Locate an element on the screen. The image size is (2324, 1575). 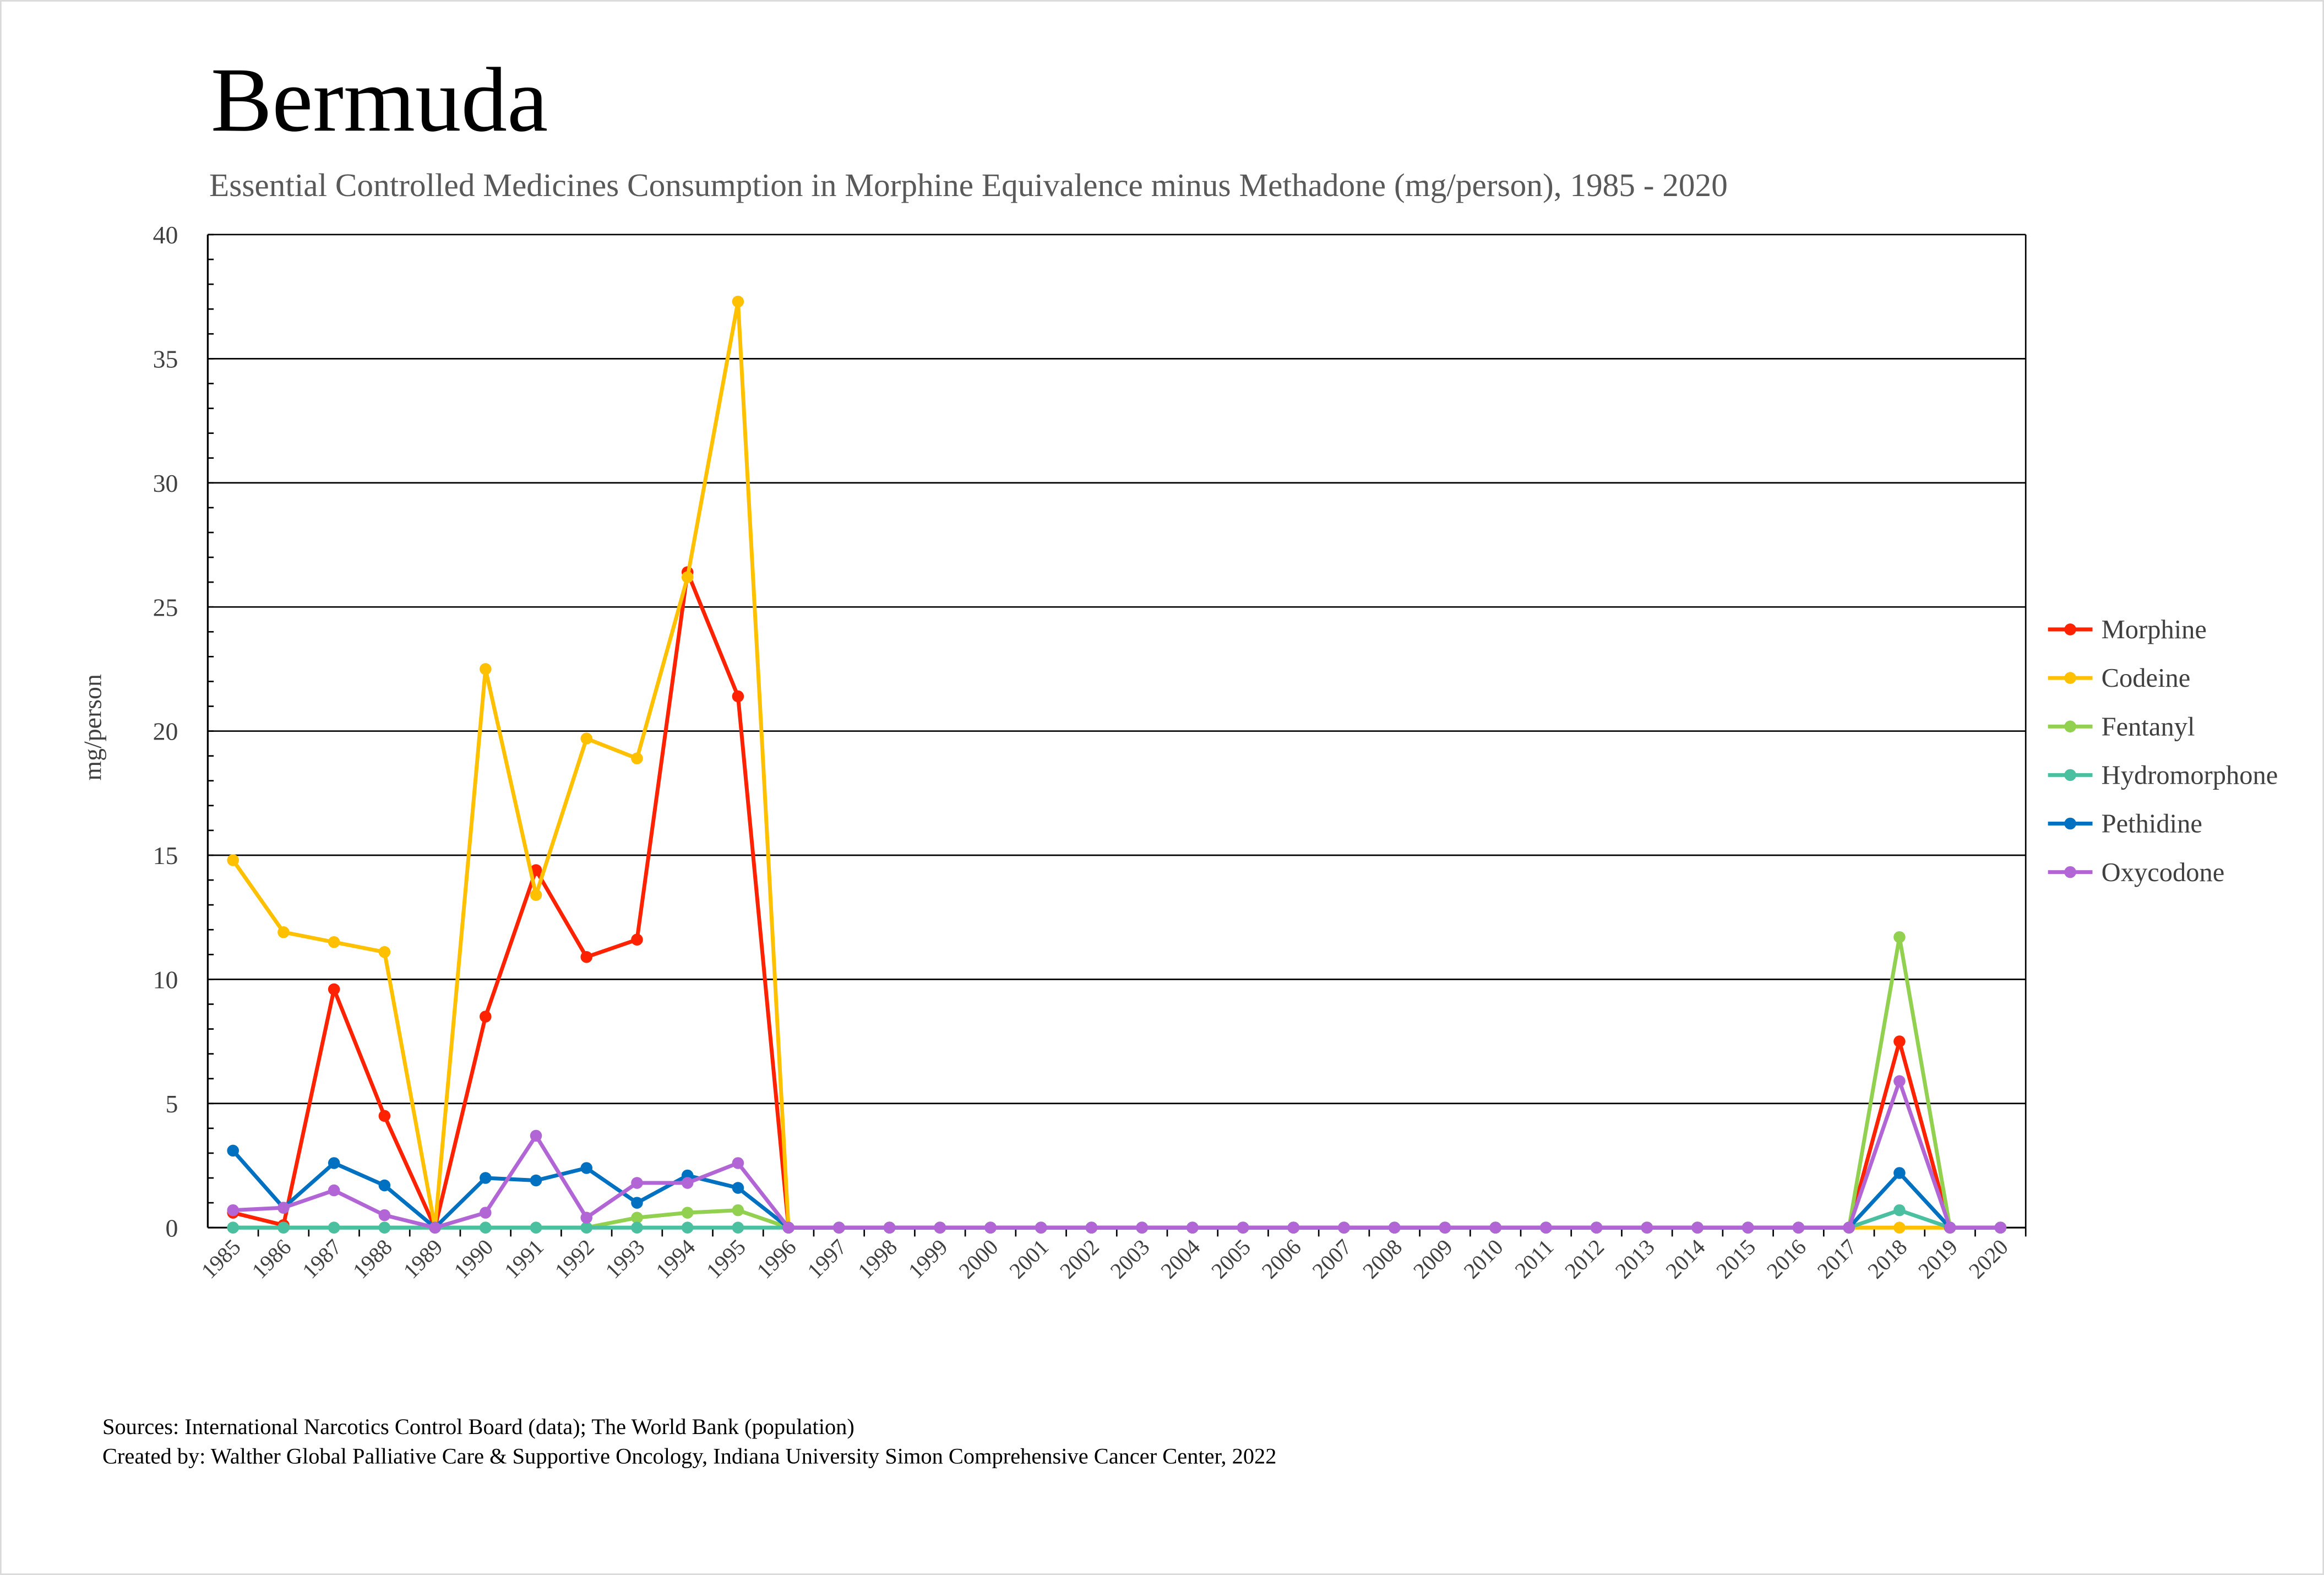
series-oxycodone is located at coordinates (1117, 1155).